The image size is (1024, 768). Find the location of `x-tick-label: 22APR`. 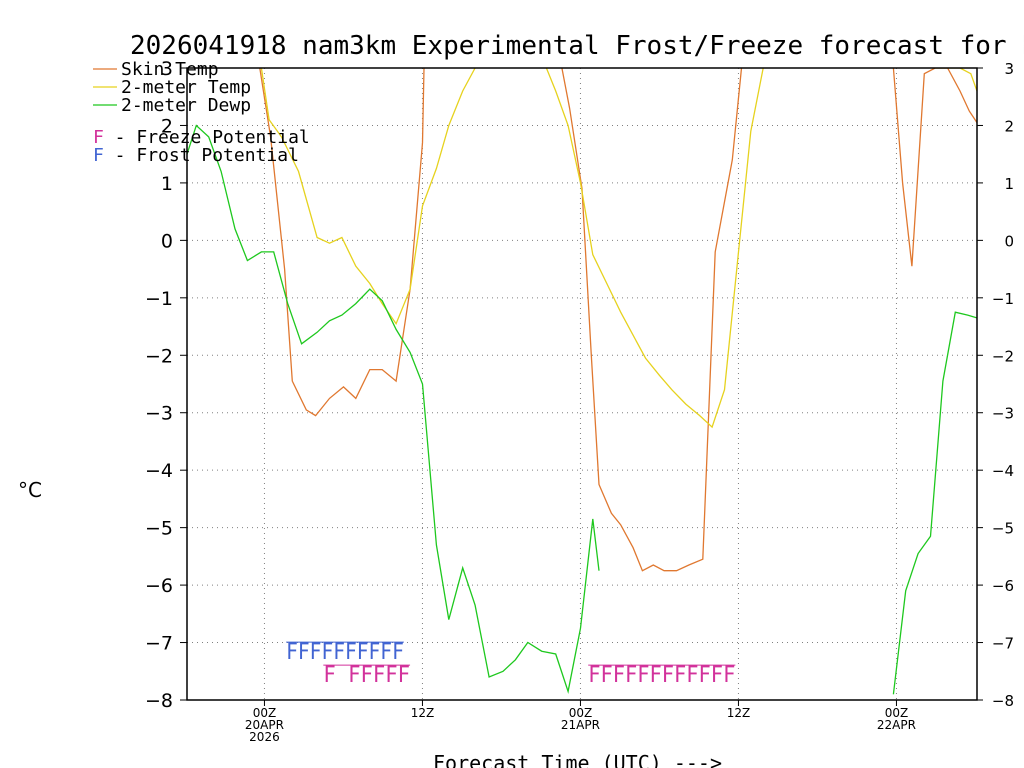

x-tick-label: 22APR is located at coordinates (896, 725).